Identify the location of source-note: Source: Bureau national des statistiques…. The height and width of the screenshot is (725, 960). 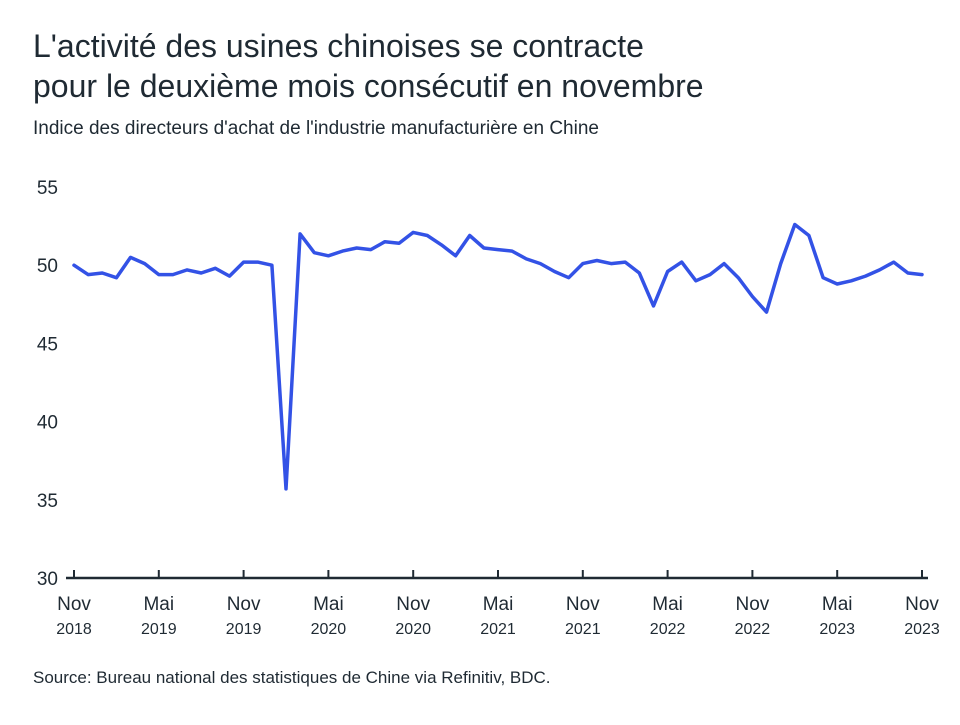
(292, 677).